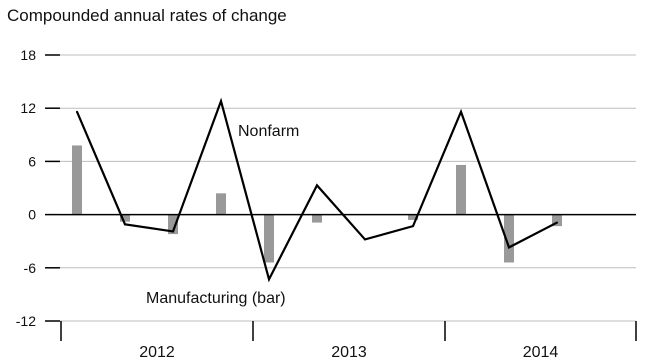  What do you see at coordinates (28, 108) in the screenshot?
I see `y-tick-label: 12` at bounding box center [28, 108].